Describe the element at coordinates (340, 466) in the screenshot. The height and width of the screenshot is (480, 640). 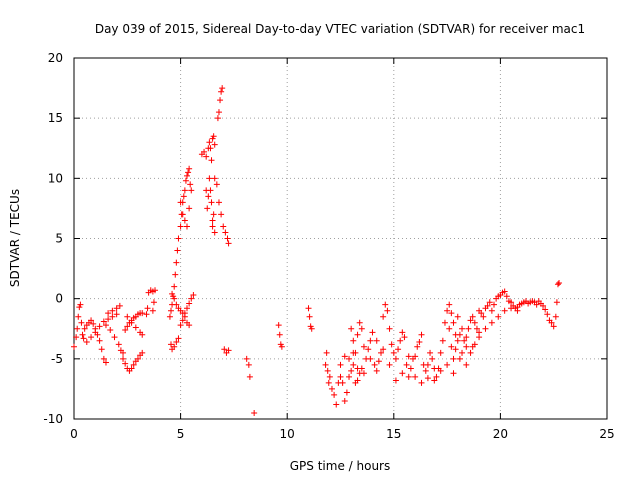
I see `x-axis-label: GPS time / hours` at that location.